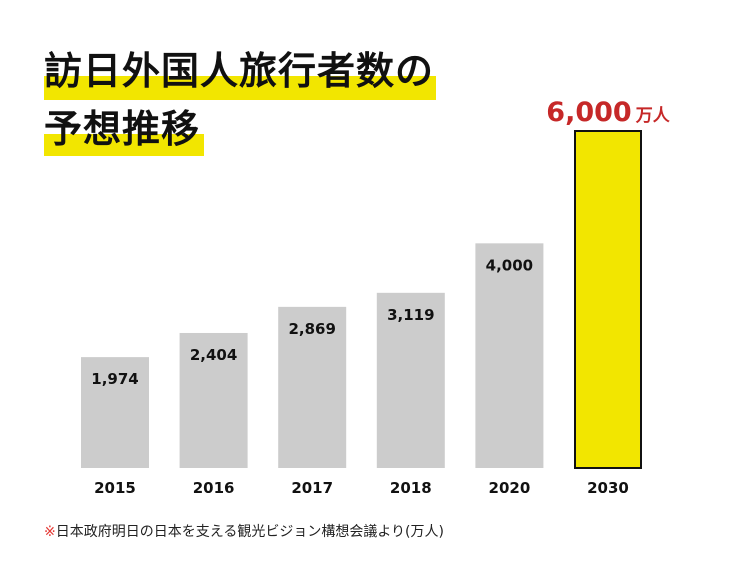 This screenshot has width=738, height=570. What do you see at coordinates (249, 532) in the screenshot?
I see `footnote-text: 日本政府明日の日本を支える観光ビジョン構想会議より(万人)` at bounding box center [249, 532].